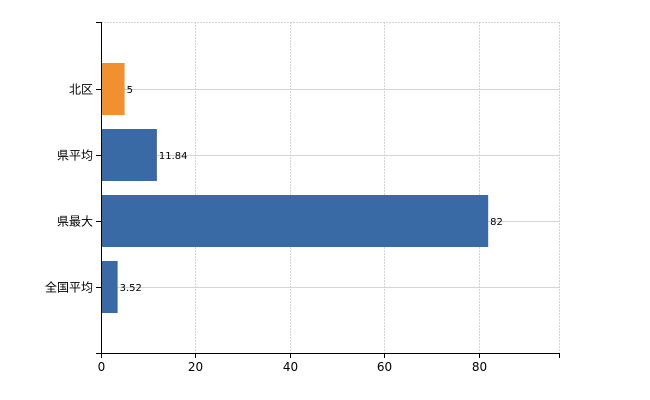 The width and height of the screenshot is (650, 400). What do you see at coordinates (102, 367) in the screenshot?
I see `x-tick-label: 0` at bounding box center [102, 367].